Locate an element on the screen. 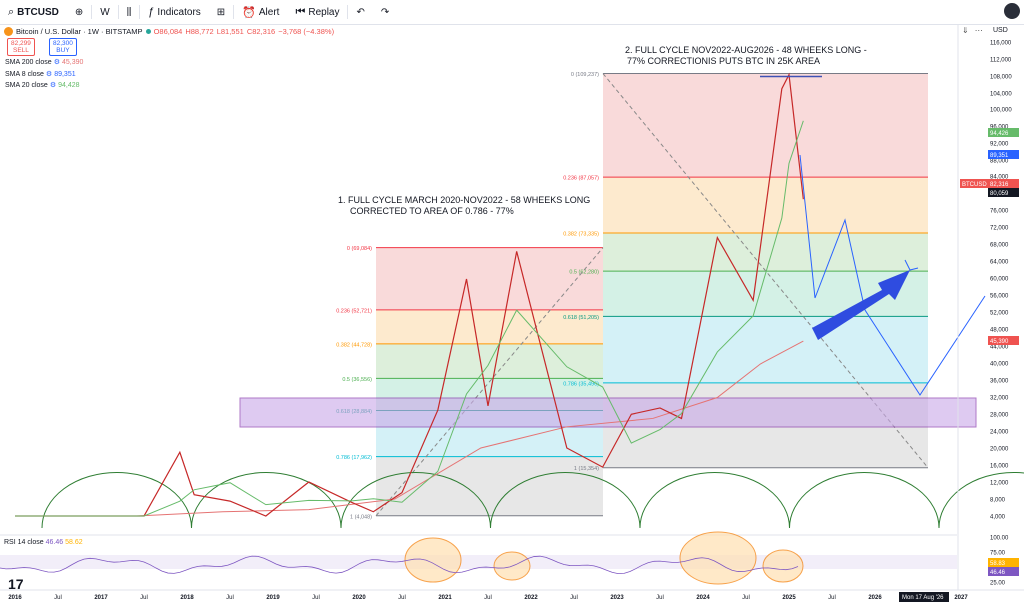 Image resolution: width=1024 pixels, height=606 pixels. price-axis-label: 94,426 is located at coordinates (999, 134).